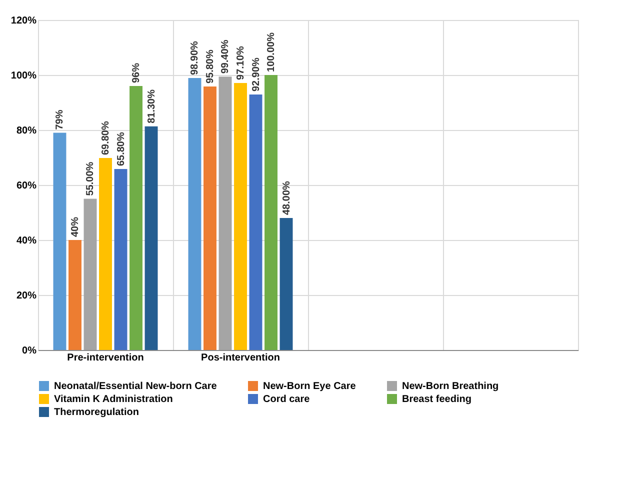 The image size is (630, 480). Describe the element at coordinates (23, 21) in the screenshot. I see `y-tick-label: 120%` at that location.